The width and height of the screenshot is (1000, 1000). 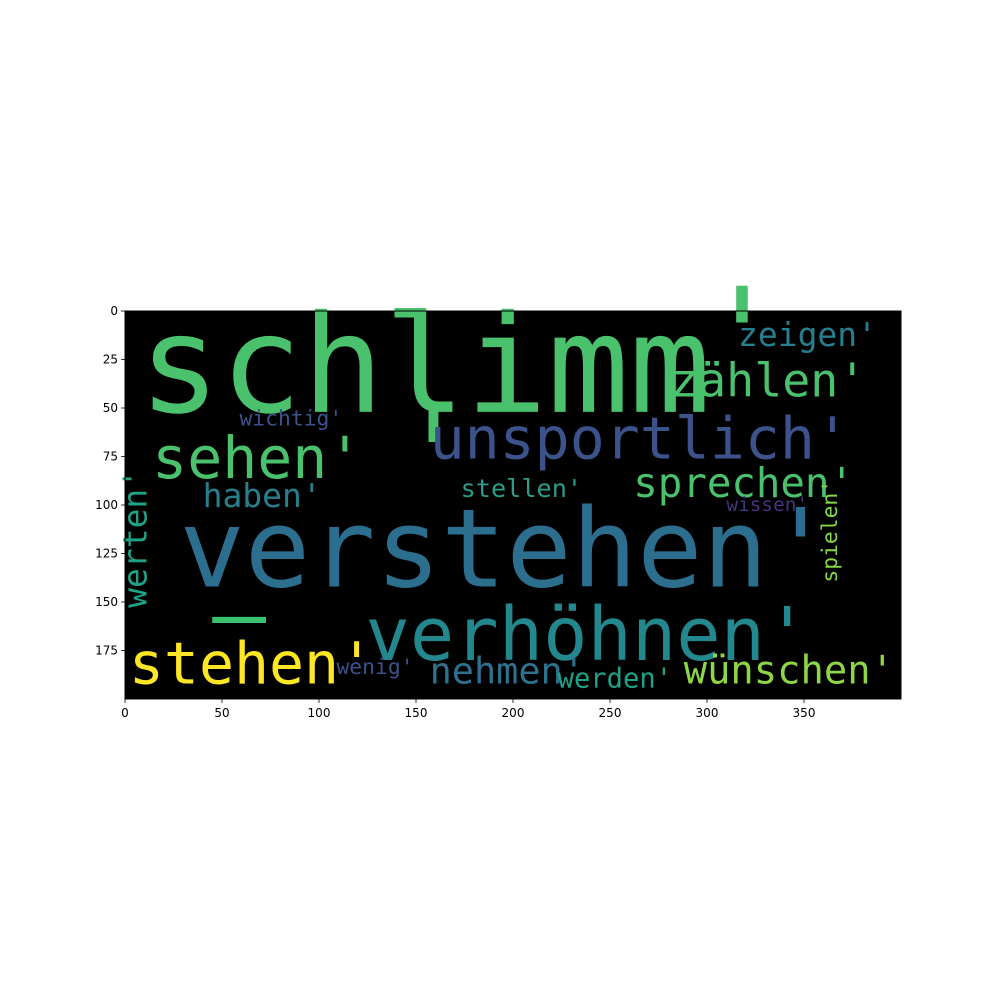 I want to click on word-2: zeigen', so click(x=807, y=334).